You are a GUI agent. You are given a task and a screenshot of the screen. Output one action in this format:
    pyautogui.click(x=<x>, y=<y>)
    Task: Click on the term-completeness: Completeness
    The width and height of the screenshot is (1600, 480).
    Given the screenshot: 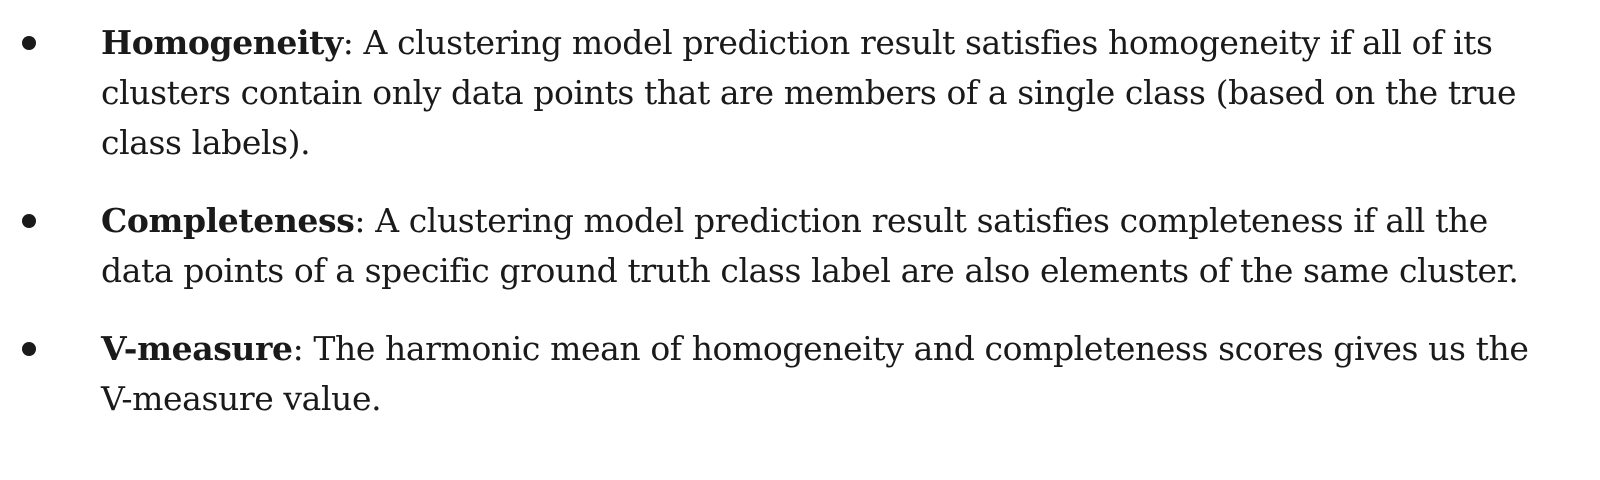 What is the action you would take?
    pyautogui.click(x=228, y=220)
    